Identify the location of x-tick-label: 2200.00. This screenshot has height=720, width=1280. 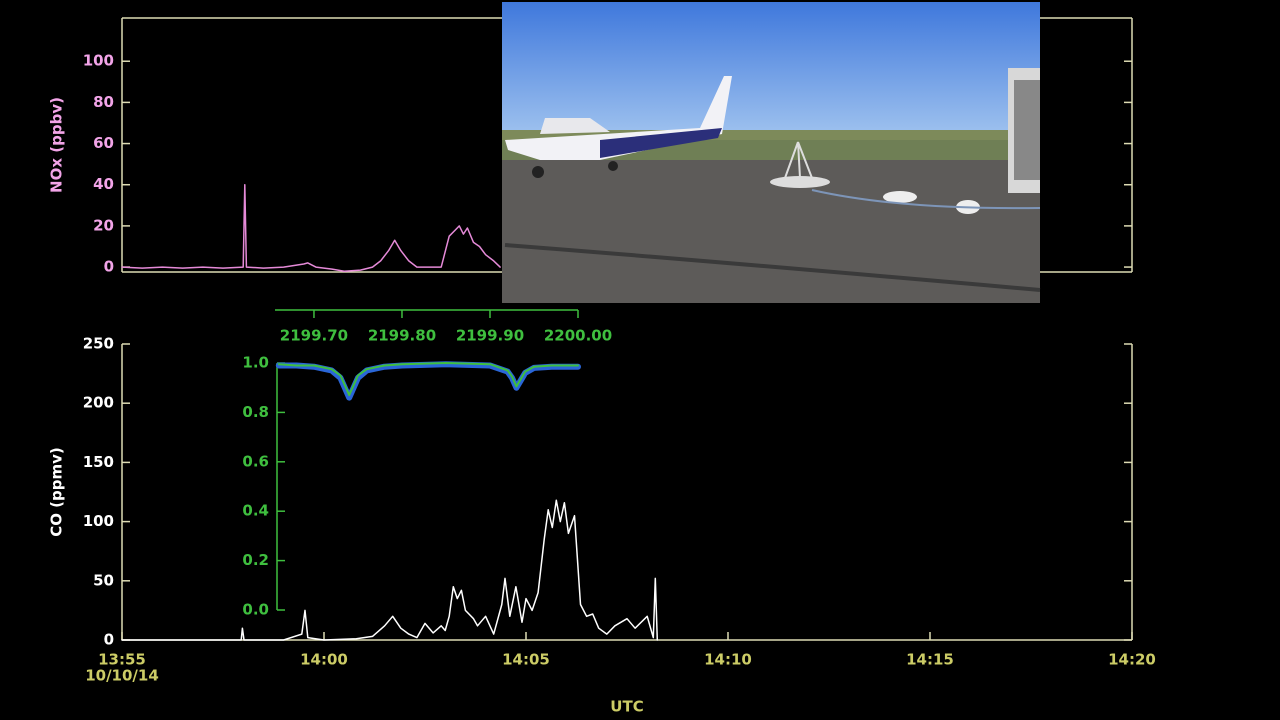
(578, 336).